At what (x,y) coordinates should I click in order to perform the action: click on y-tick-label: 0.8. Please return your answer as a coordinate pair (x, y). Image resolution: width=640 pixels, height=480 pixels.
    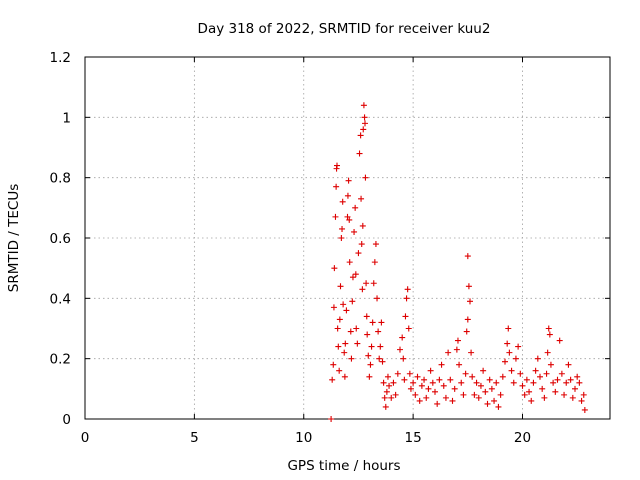
    Looking at the image, I should click on (60, 179).